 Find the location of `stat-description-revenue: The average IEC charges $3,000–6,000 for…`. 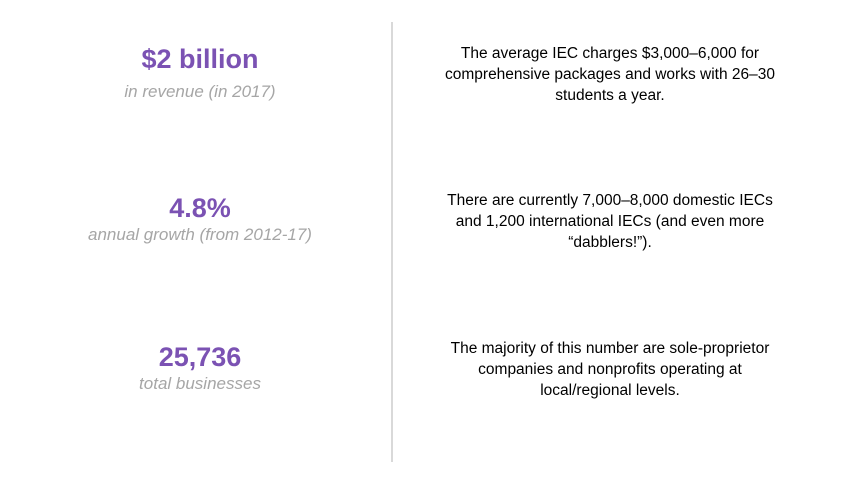

stat-description-revenue: The average IEC charges $3,000–6,000 for… is located at coordinates (610, 74).